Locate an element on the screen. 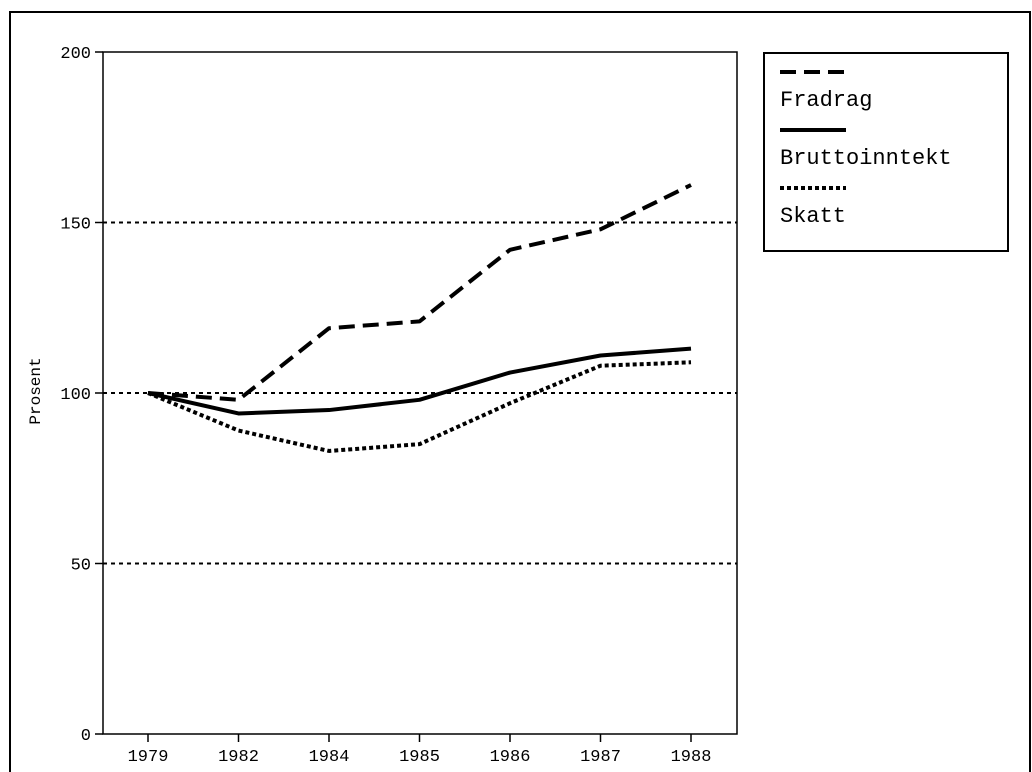 This screenshot has height=772, width=1032. legend: Fradrag Bruttoinntekt Skatt is located at coordinates (886, 152).